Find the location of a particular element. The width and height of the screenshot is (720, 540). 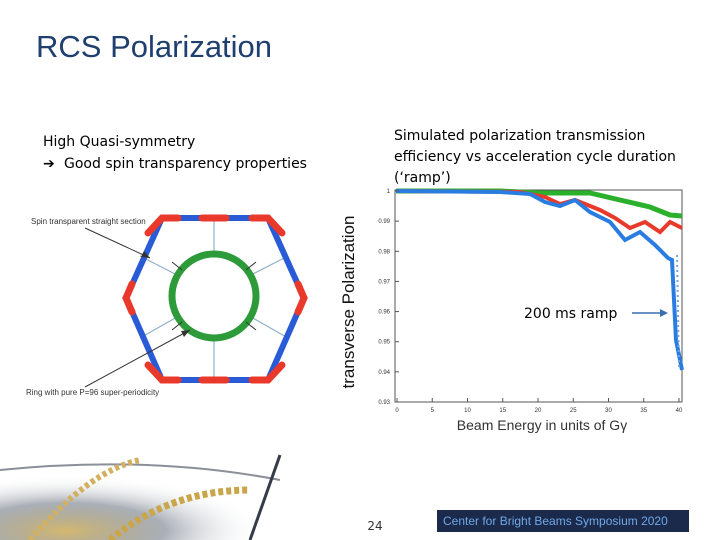

x-tick-label: 15 is located at coordinates (502, 411).